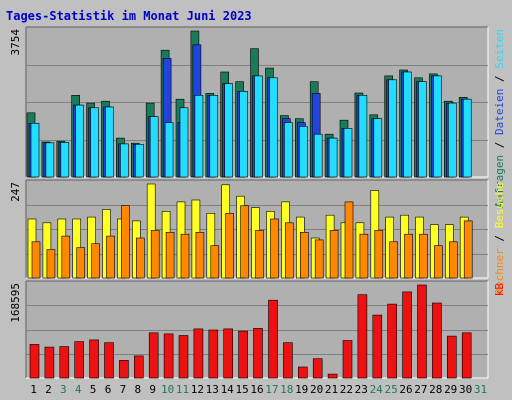  What do you see at coordinates (93, 389) in the screenshot?
I see `x-tick-label-day-5: 5` at bounding box center [93, 389].